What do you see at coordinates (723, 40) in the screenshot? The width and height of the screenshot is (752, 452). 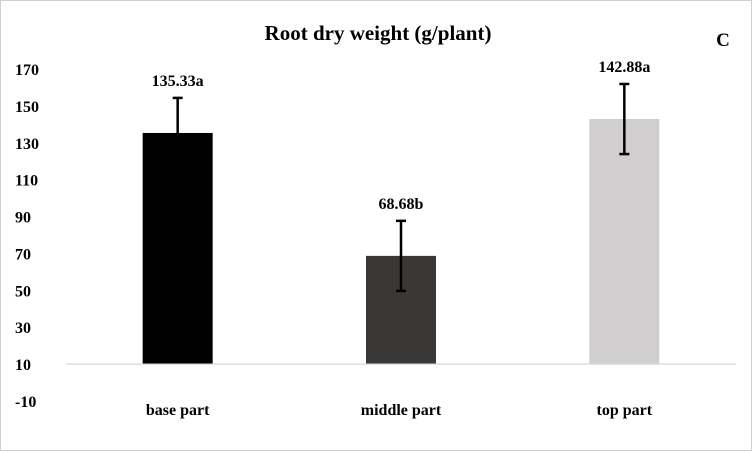 I see `panel-label: C` at bounding box center [723, 40].